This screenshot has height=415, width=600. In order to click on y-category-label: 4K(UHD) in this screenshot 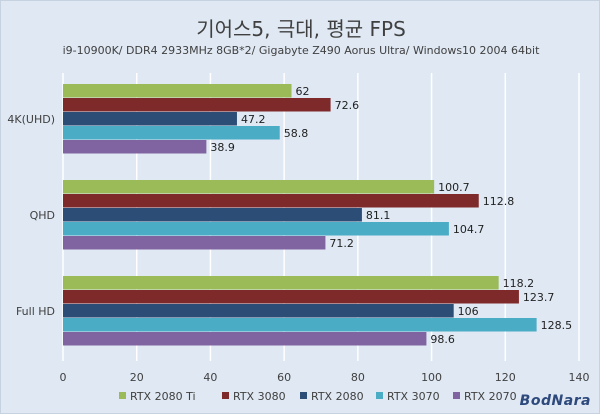, I will do `click(31, 119)`.